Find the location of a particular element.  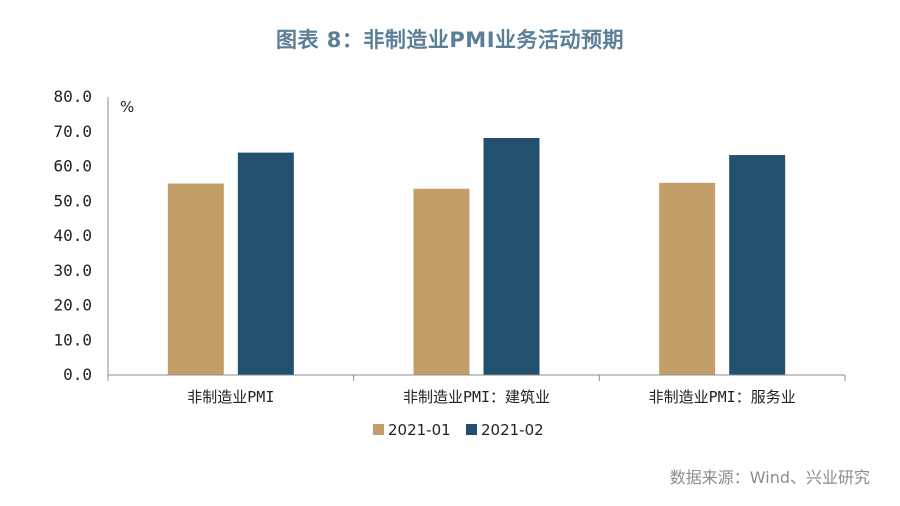

y-unit-label: % is located at coordinates (127, 107).